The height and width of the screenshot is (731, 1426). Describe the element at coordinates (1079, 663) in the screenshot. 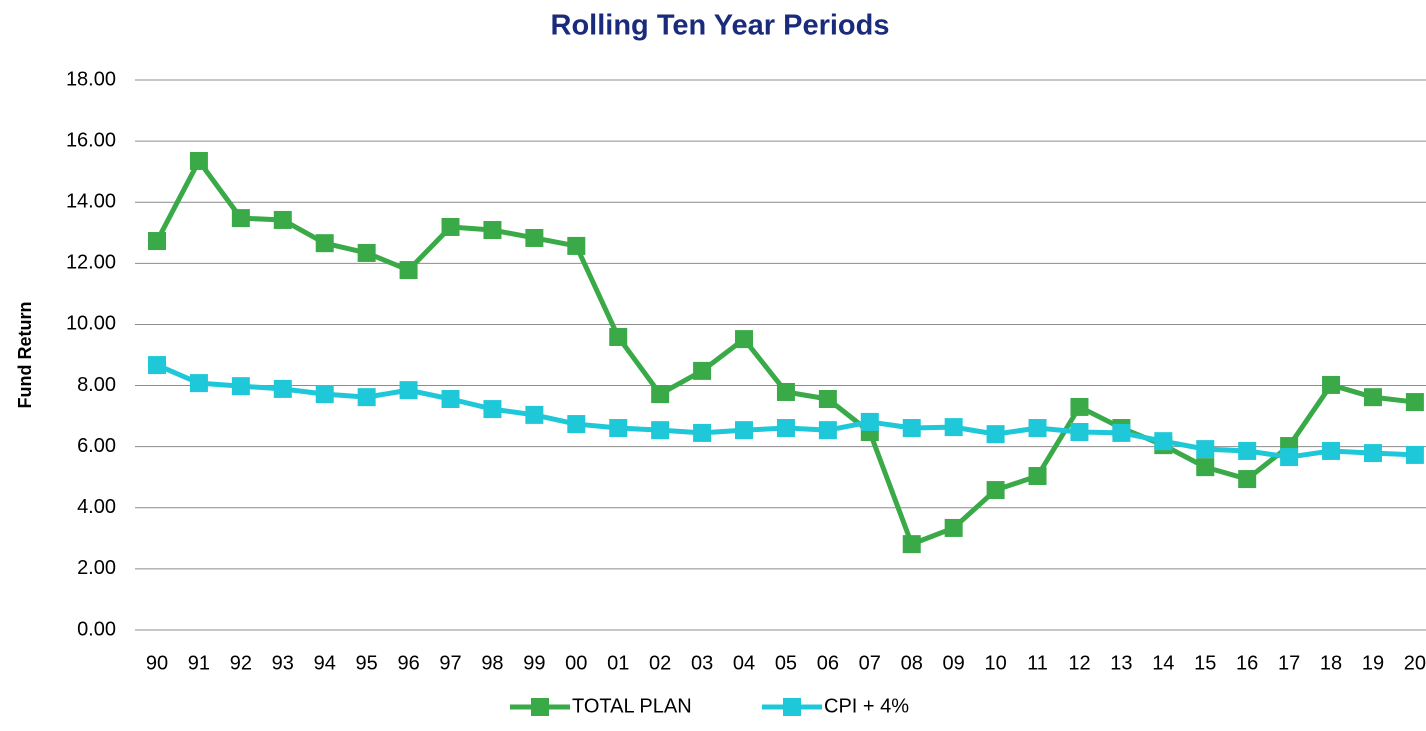

I see `x-tick-label: 12` at that location.